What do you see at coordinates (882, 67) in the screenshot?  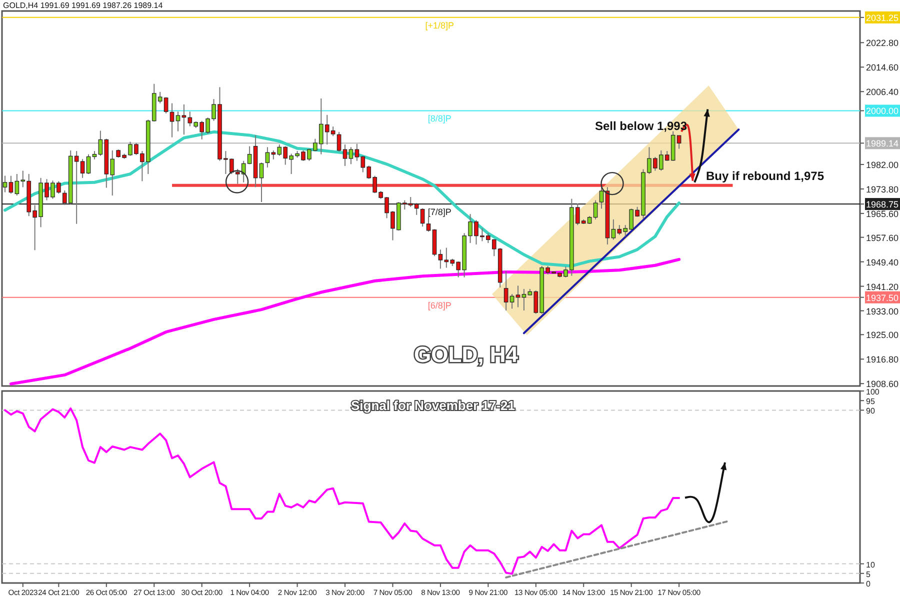 I see `y-tick-label: 2014.60` at bounding box center [882, 67].